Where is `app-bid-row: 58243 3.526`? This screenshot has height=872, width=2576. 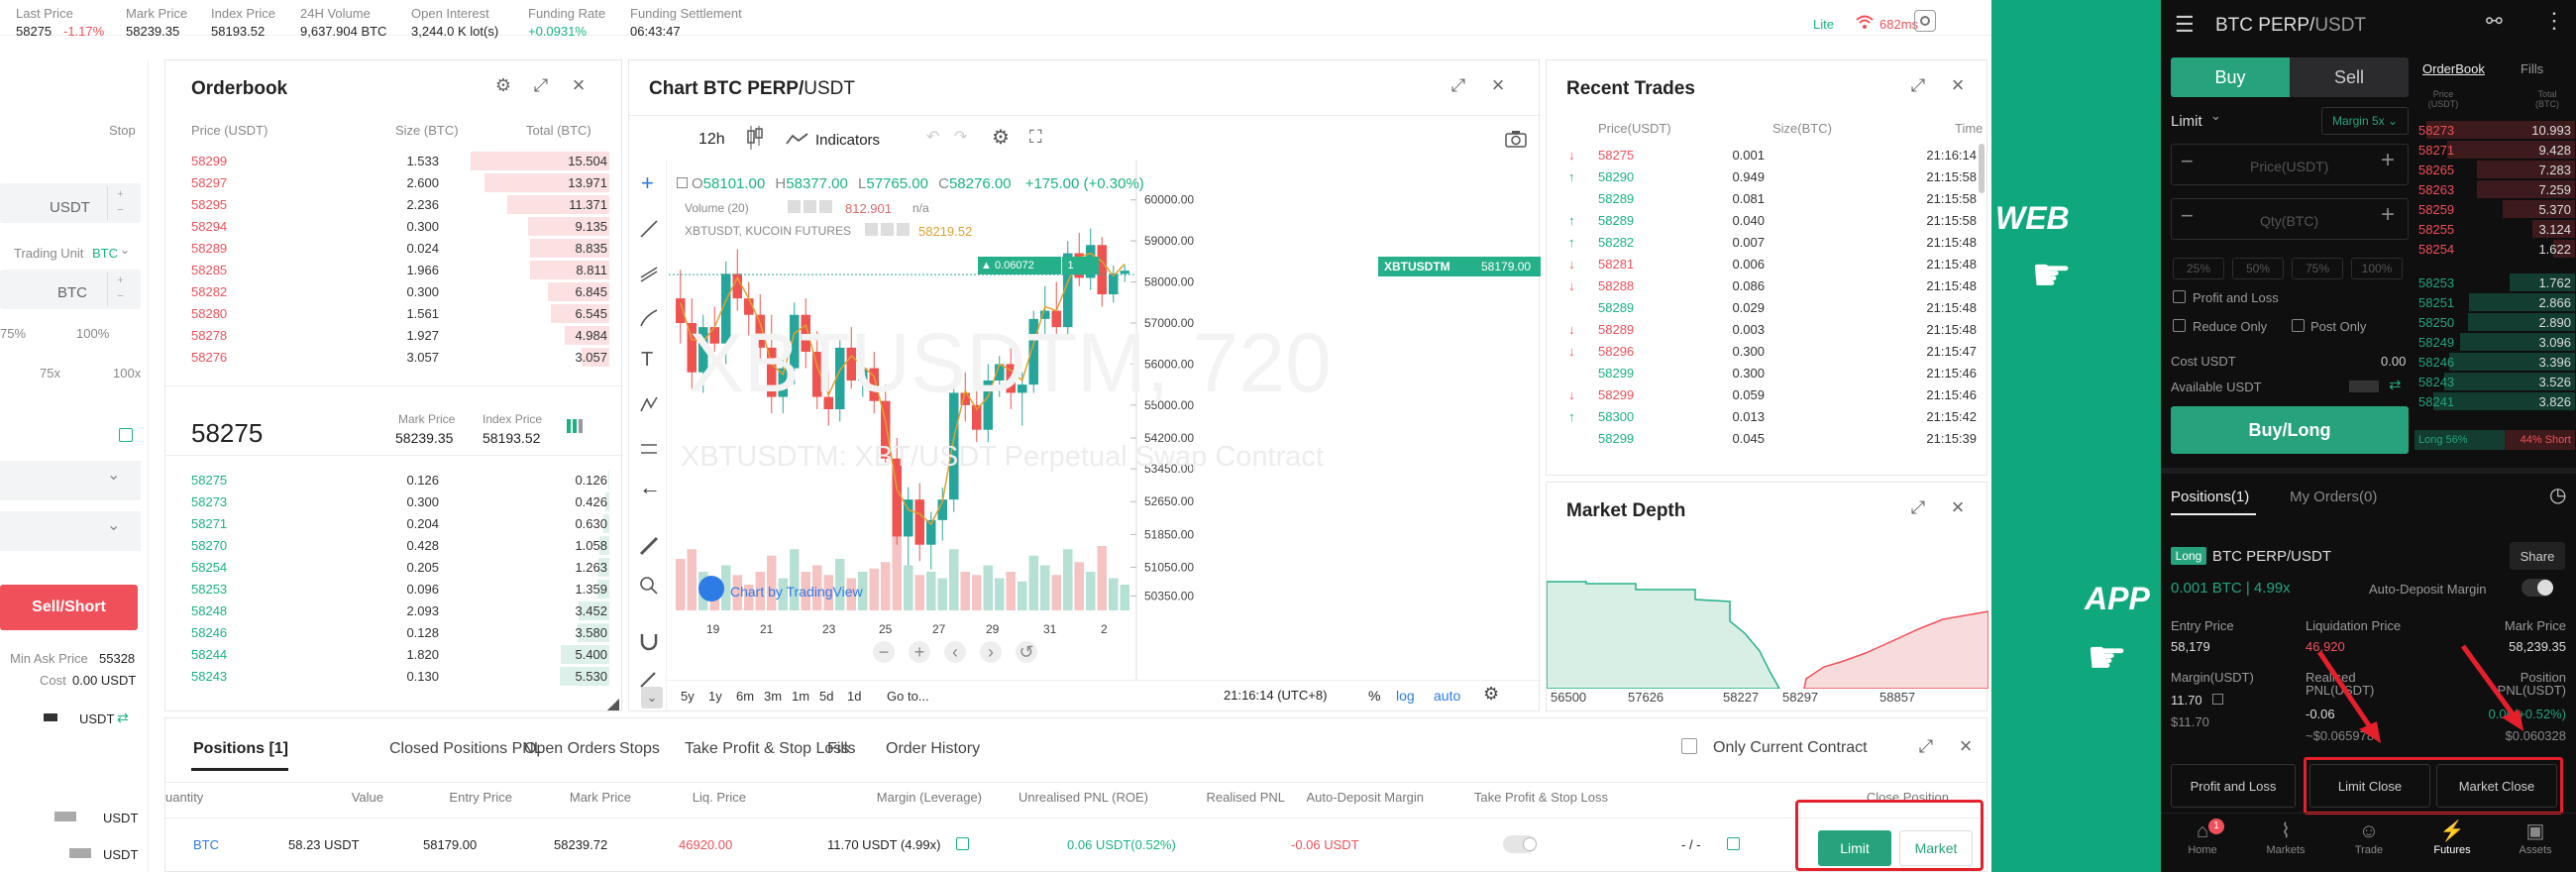 app-bid-row: 58243 3.526 is located at coordinates (2495, 381).